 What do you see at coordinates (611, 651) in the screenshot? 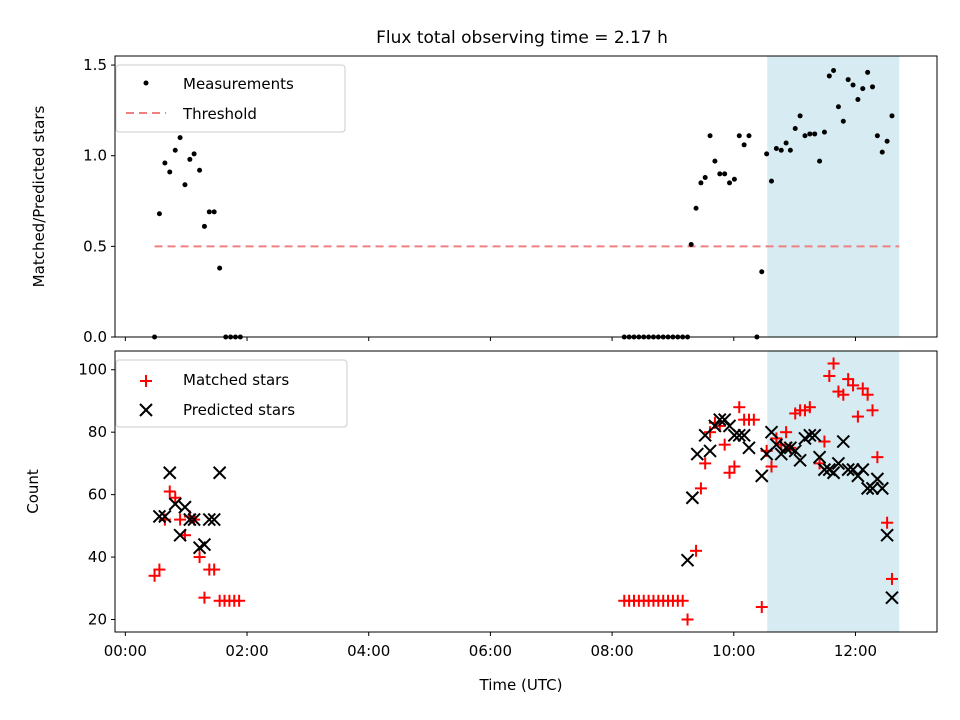
I see `bottom-xtick-label: 08:00` at bounding box center [611, 651].